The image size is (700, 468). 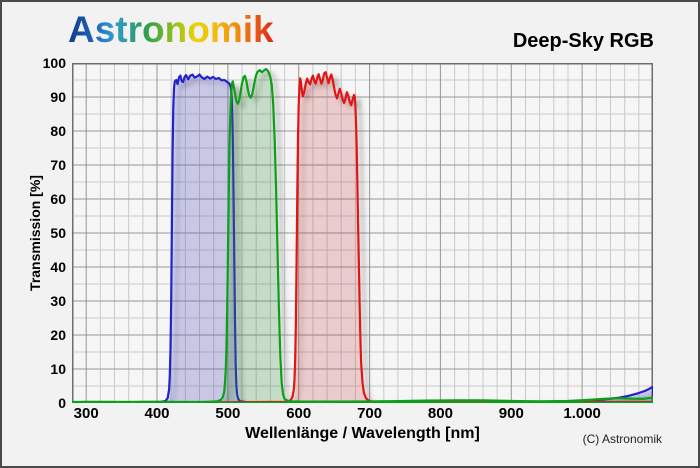 What do you see at coordinates (157, 413) in the screenshot?
I see `x-tick-label: 400` at bounding box center [157, 413].